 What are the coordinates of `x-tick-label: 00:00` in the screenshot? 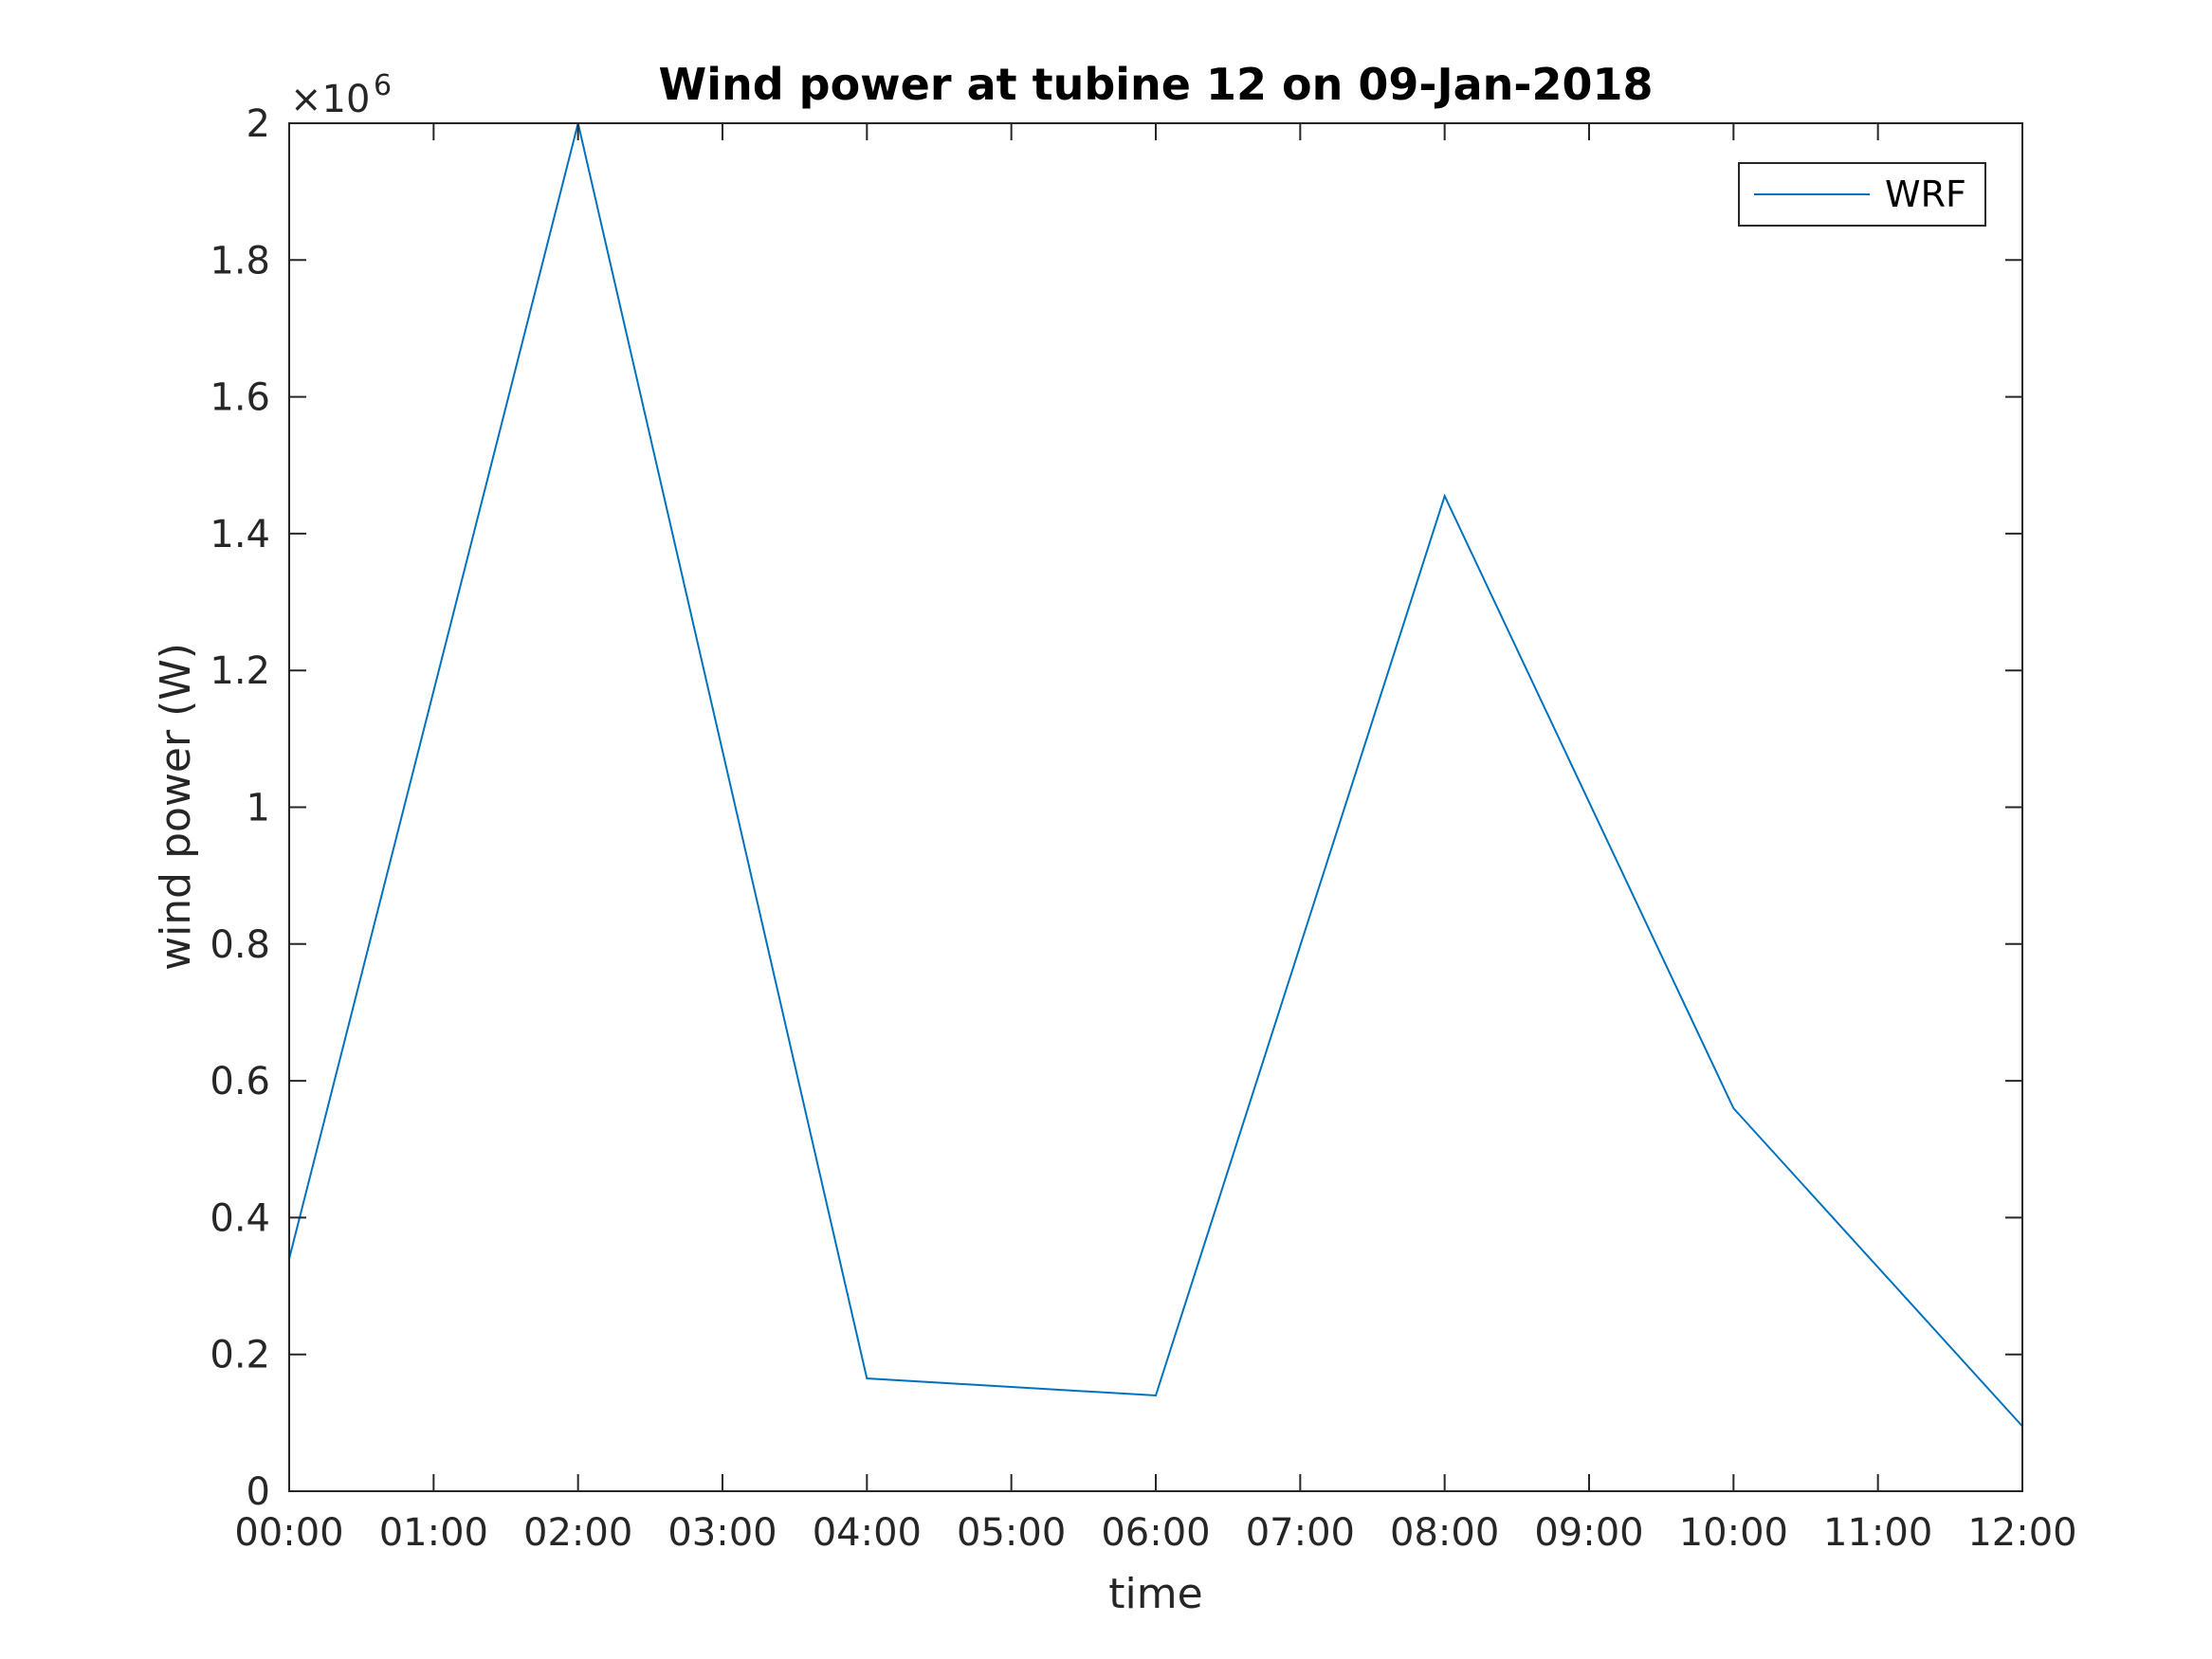 It's located at (288, 1533).